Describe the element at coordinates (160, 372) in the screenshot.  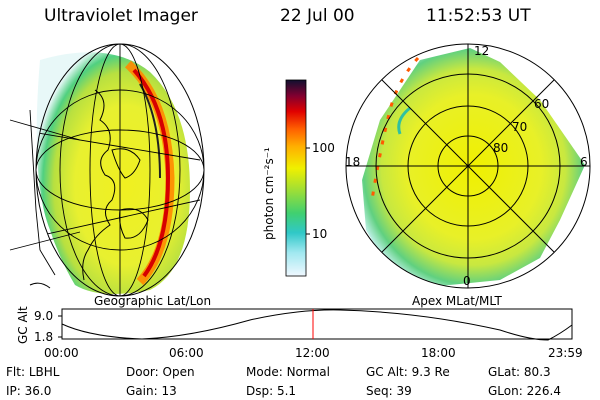
I see `door-info: Door: Open` at that location.